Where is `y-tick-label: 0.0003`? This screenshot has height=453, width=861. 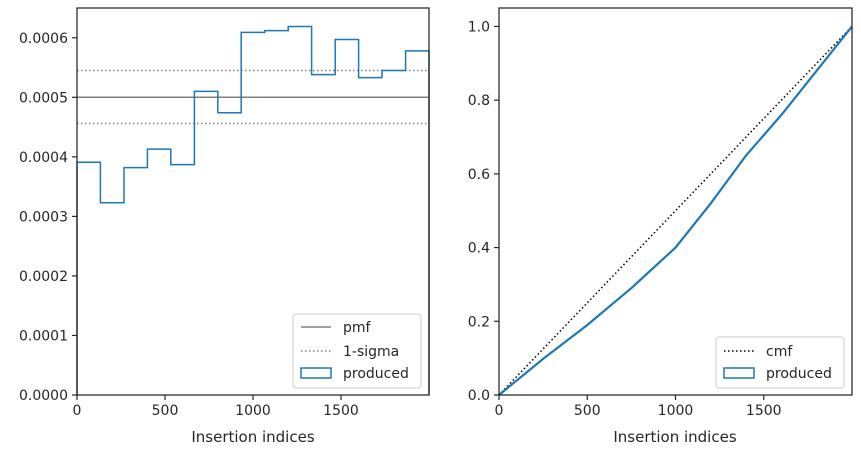 y-tick-label: 0.0003 is located at coordinates (43, 217).